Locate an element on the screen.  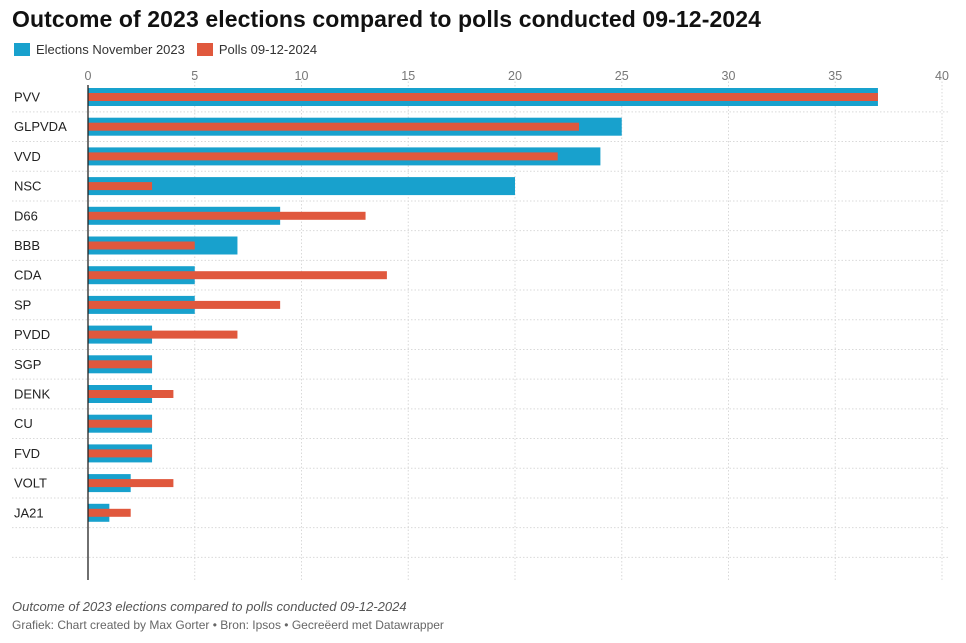
legend-item-polls: Polls 09-12-2024 is located at coordinates (257, 49).